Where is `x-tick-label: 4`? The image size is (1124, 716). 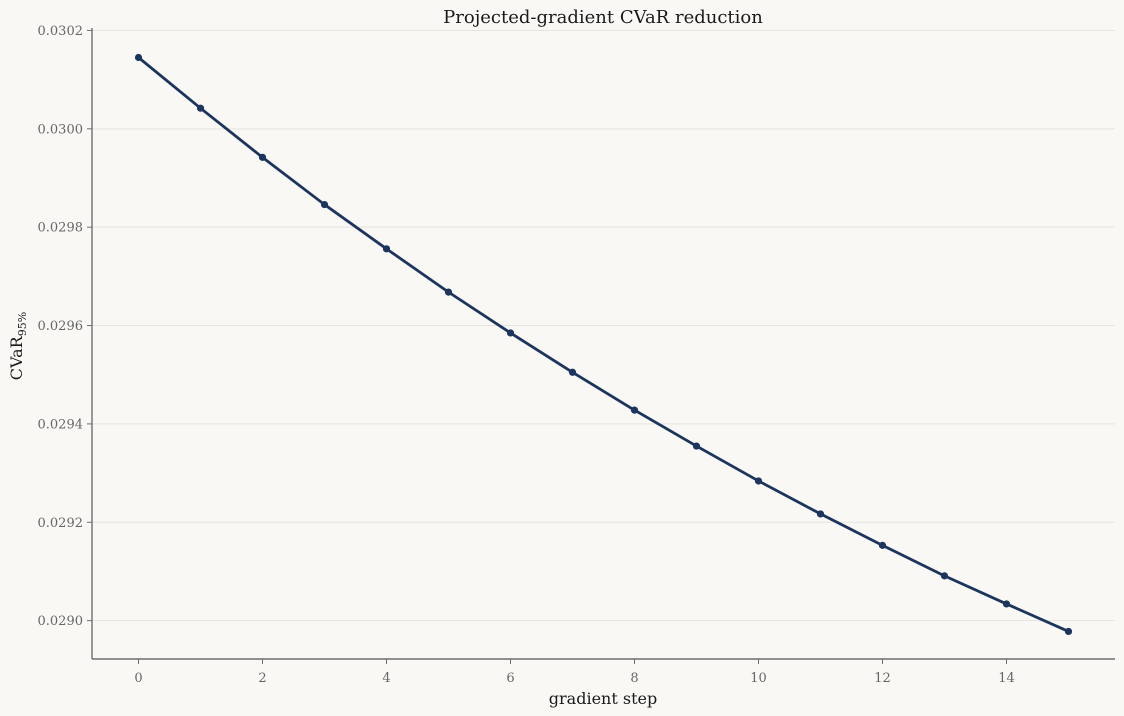 x-tick-label: 4 is located at coordinates (386, 678).